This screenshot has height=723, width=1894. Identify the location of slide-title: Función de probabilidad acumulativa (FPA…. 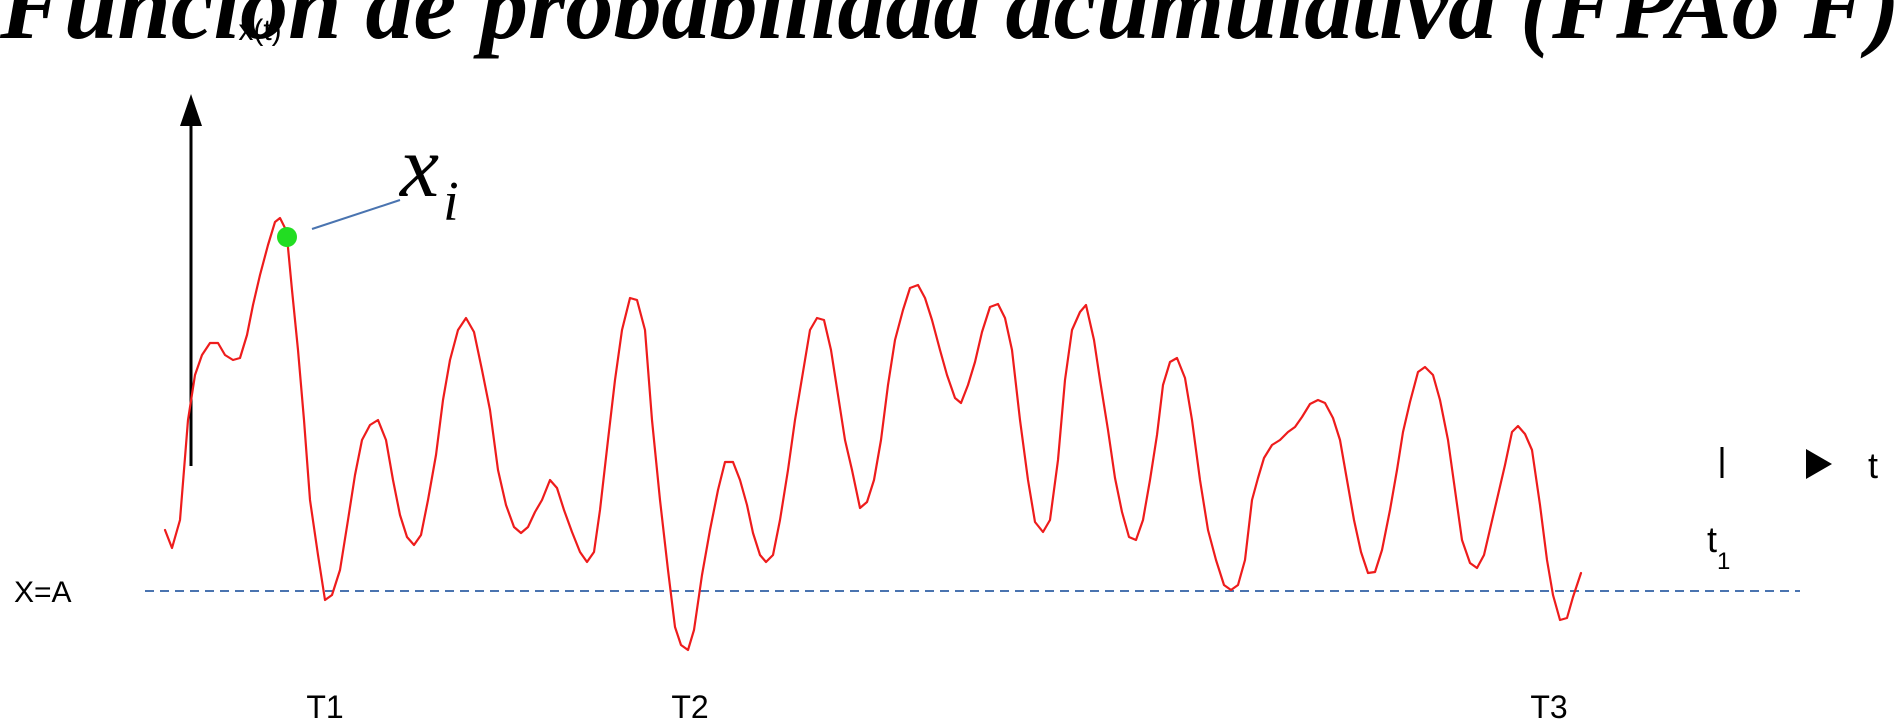
(947, 29).